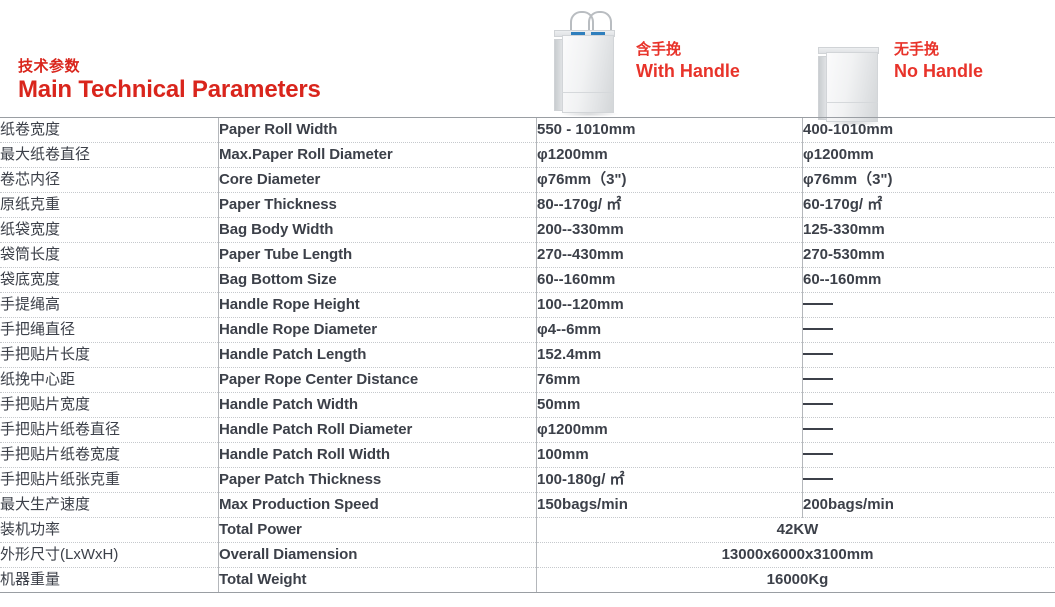 The image size is (1055, 607). Describe the element at coordinates (109, 155) in the screenshot. I see `param-name-cn: 最大纸卷直径` at that location.